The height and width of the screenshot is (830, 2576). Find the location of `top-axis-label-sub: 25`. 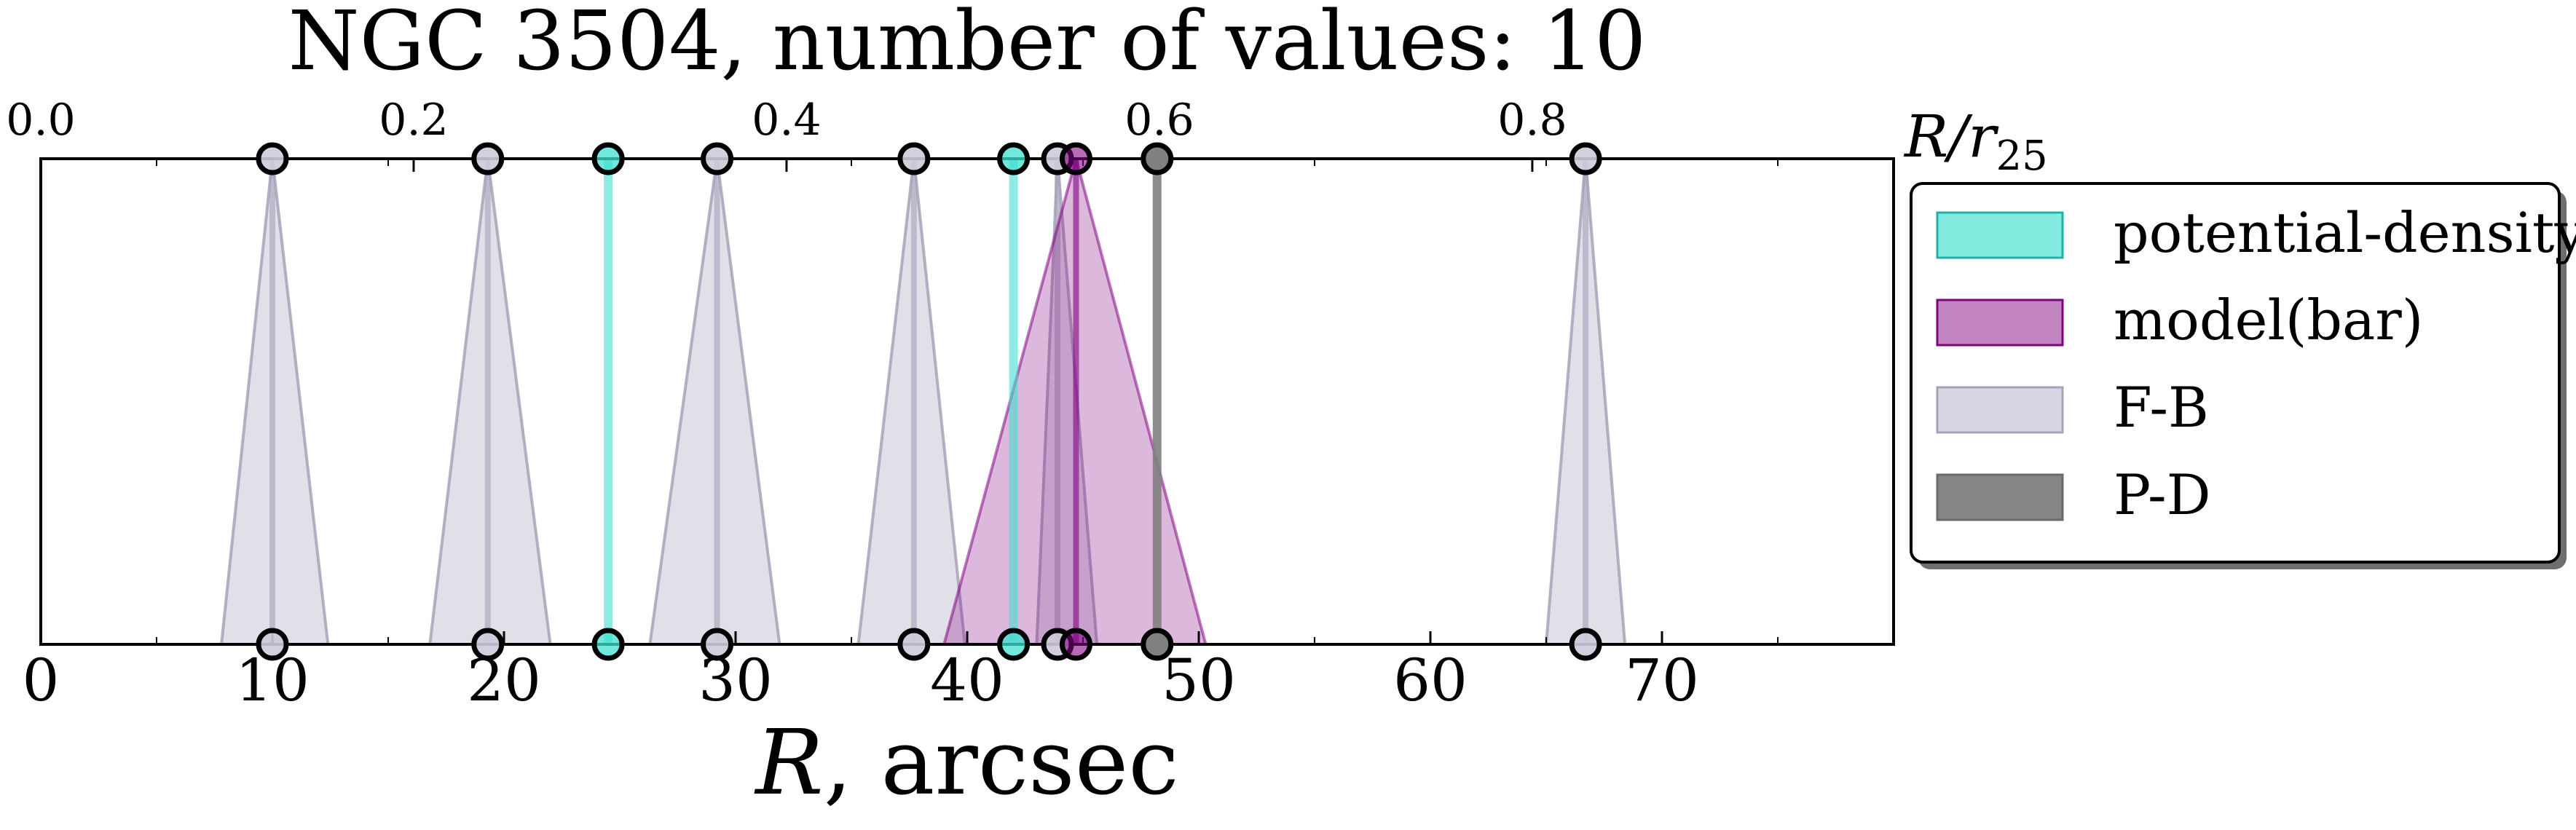

top-axis-label-sub: 25 is located at coordinates (2021, 156).